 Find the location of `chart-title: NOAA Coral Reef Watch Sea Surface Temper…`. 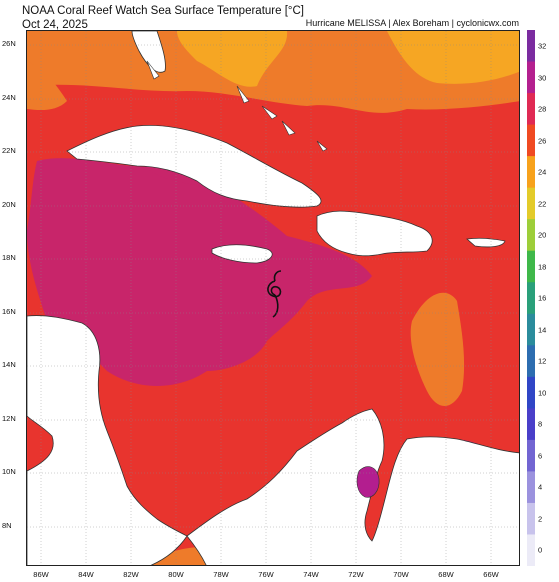

chart-title: NOAA Coral Reef Watch Sea Surface Temper… is located at coordinates (163, 11).